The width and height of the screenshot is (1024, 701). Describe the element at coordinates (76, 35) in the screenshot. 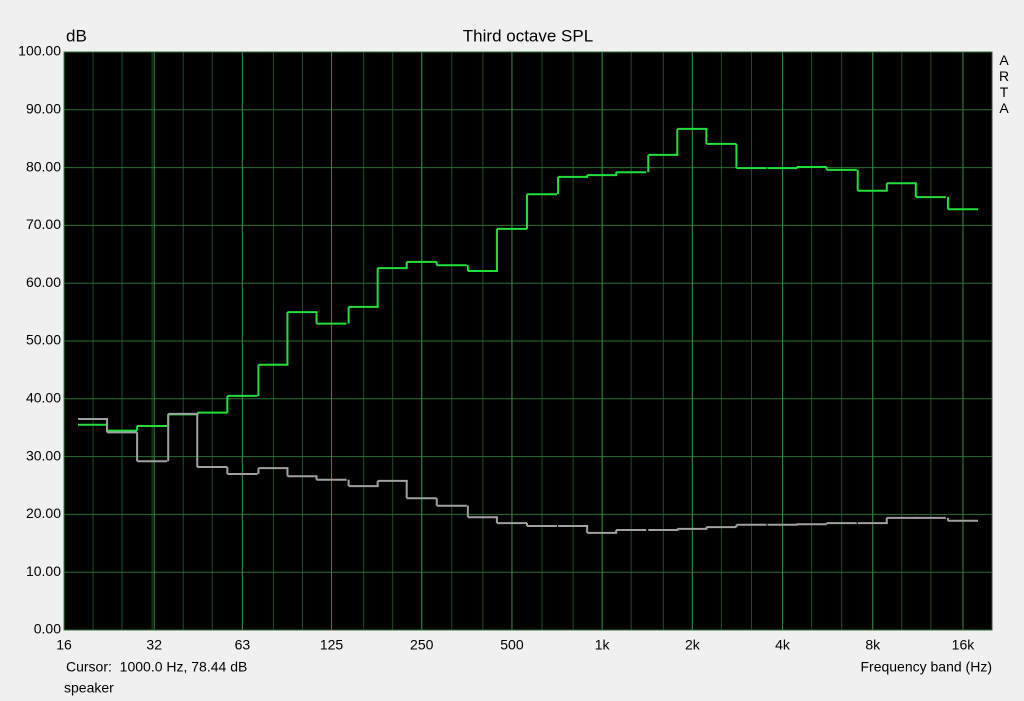

I see `y-axis-label: dB` at that location.